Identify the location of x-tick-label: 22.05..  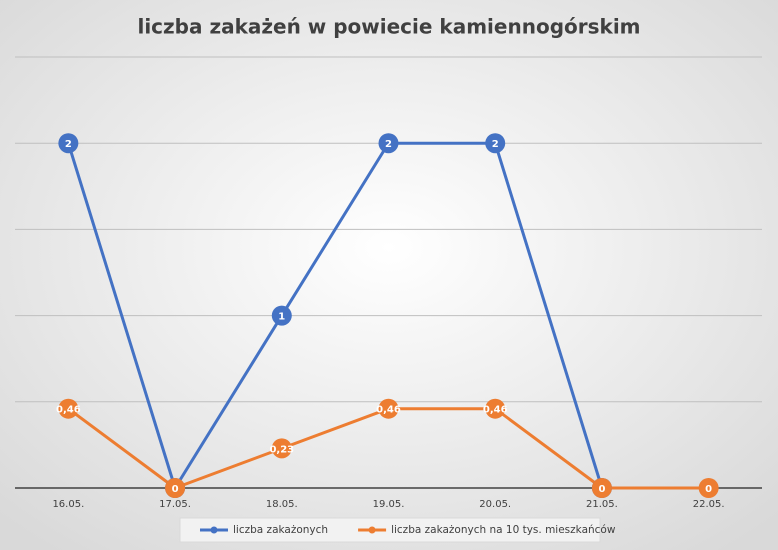
(709, 504).